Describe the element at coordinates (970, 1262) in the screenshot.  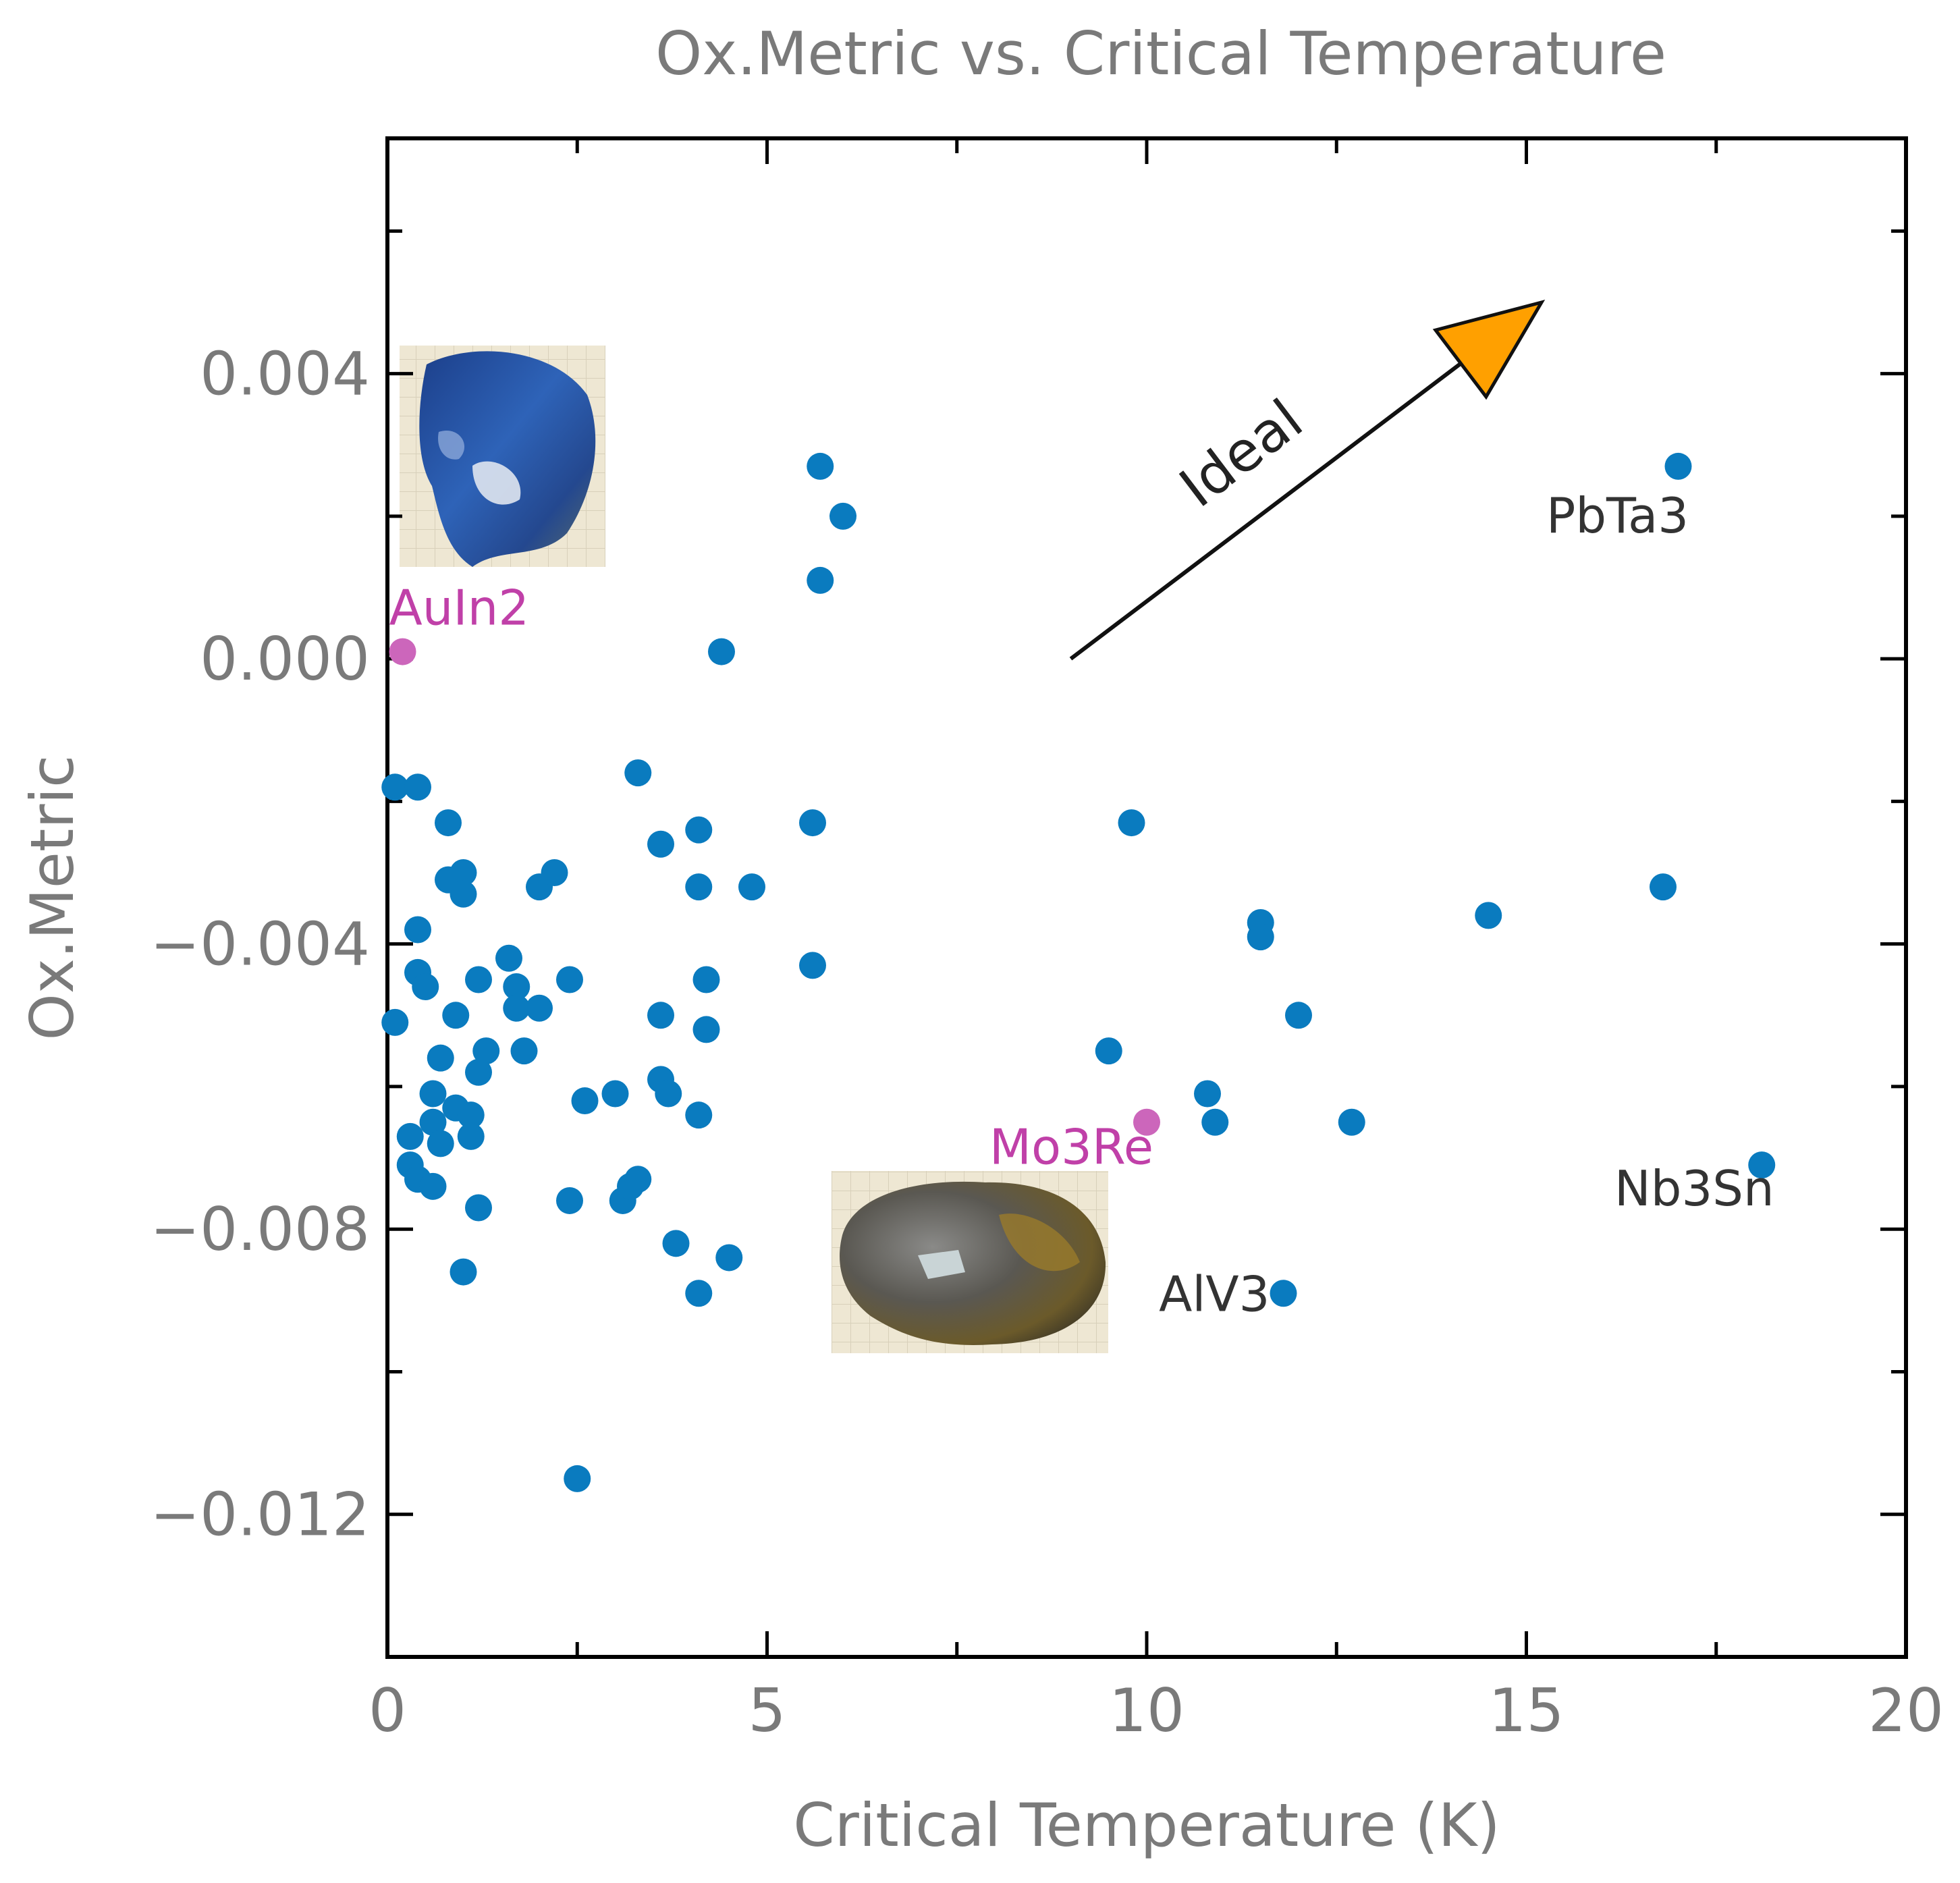
I see `metallic-sample-photo` at that location.